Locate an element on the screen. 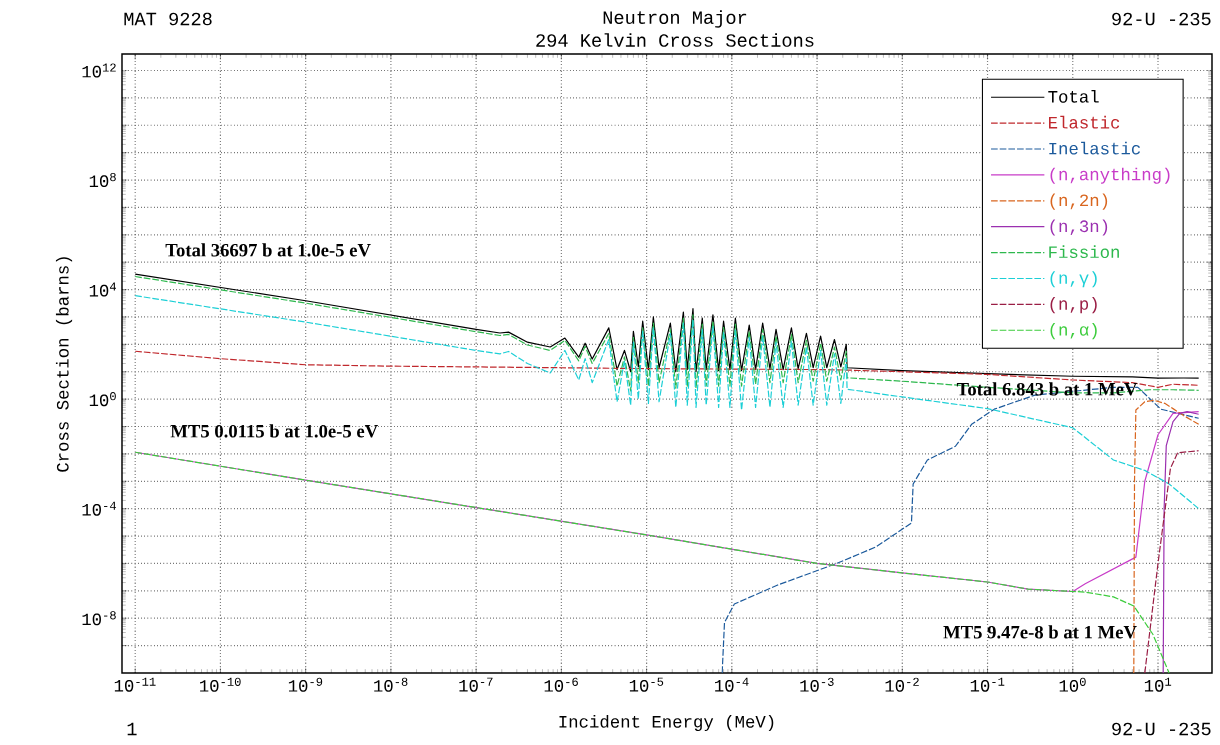 Image resolution: width=1220 pixels, height=745 pixels. y-tick-label: 10$^{8}$ is located at coordinates (102, 180).